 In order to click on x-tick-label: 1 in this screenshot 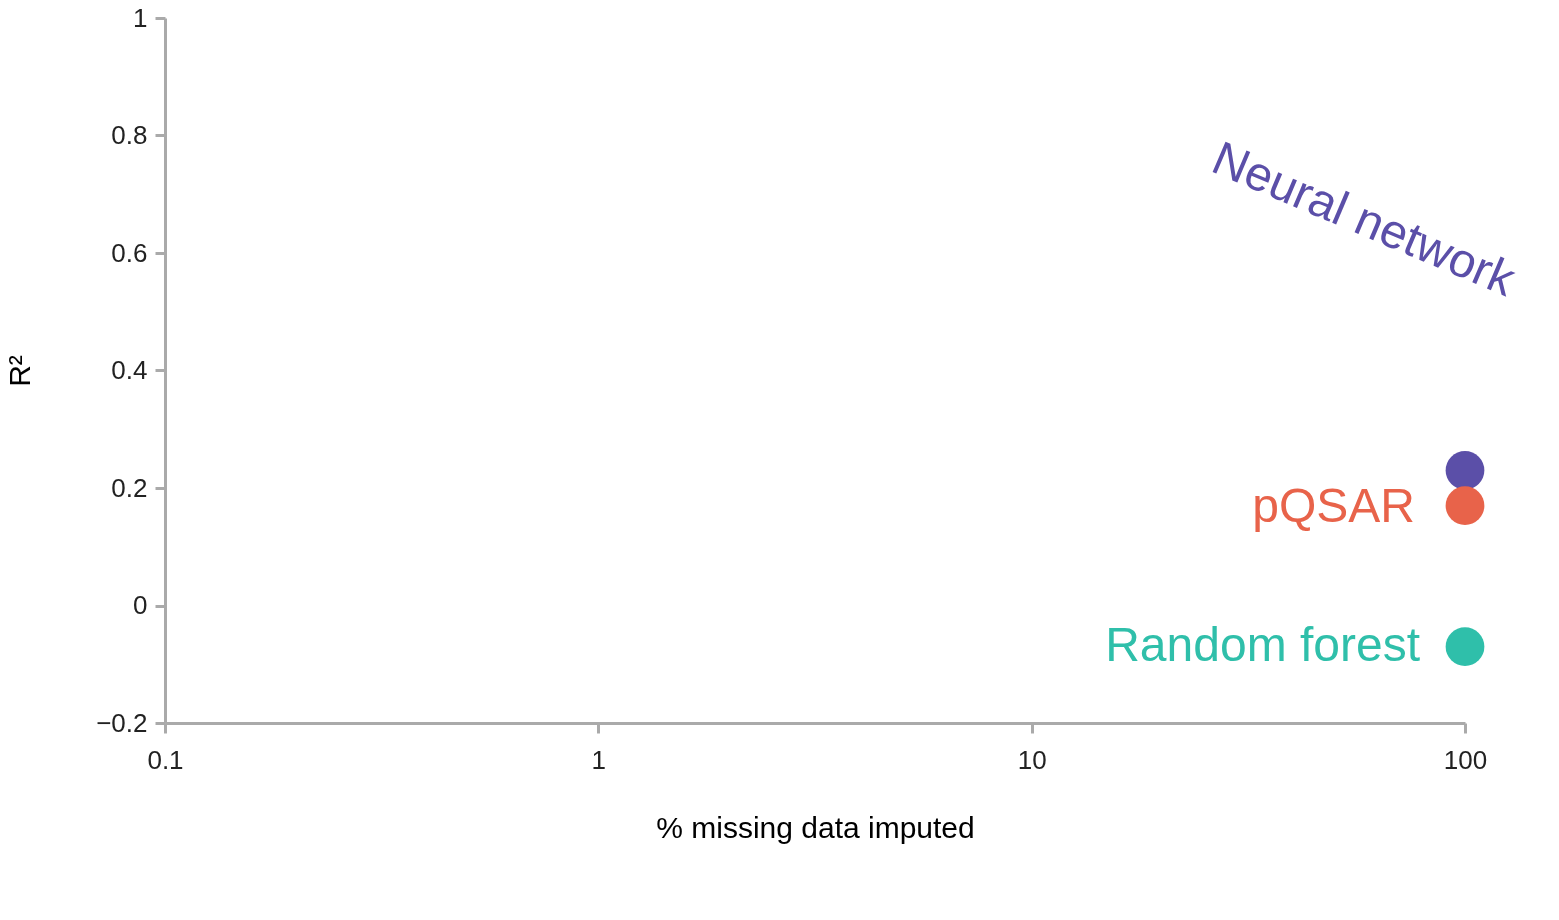, I will do `click(599, 759)`.